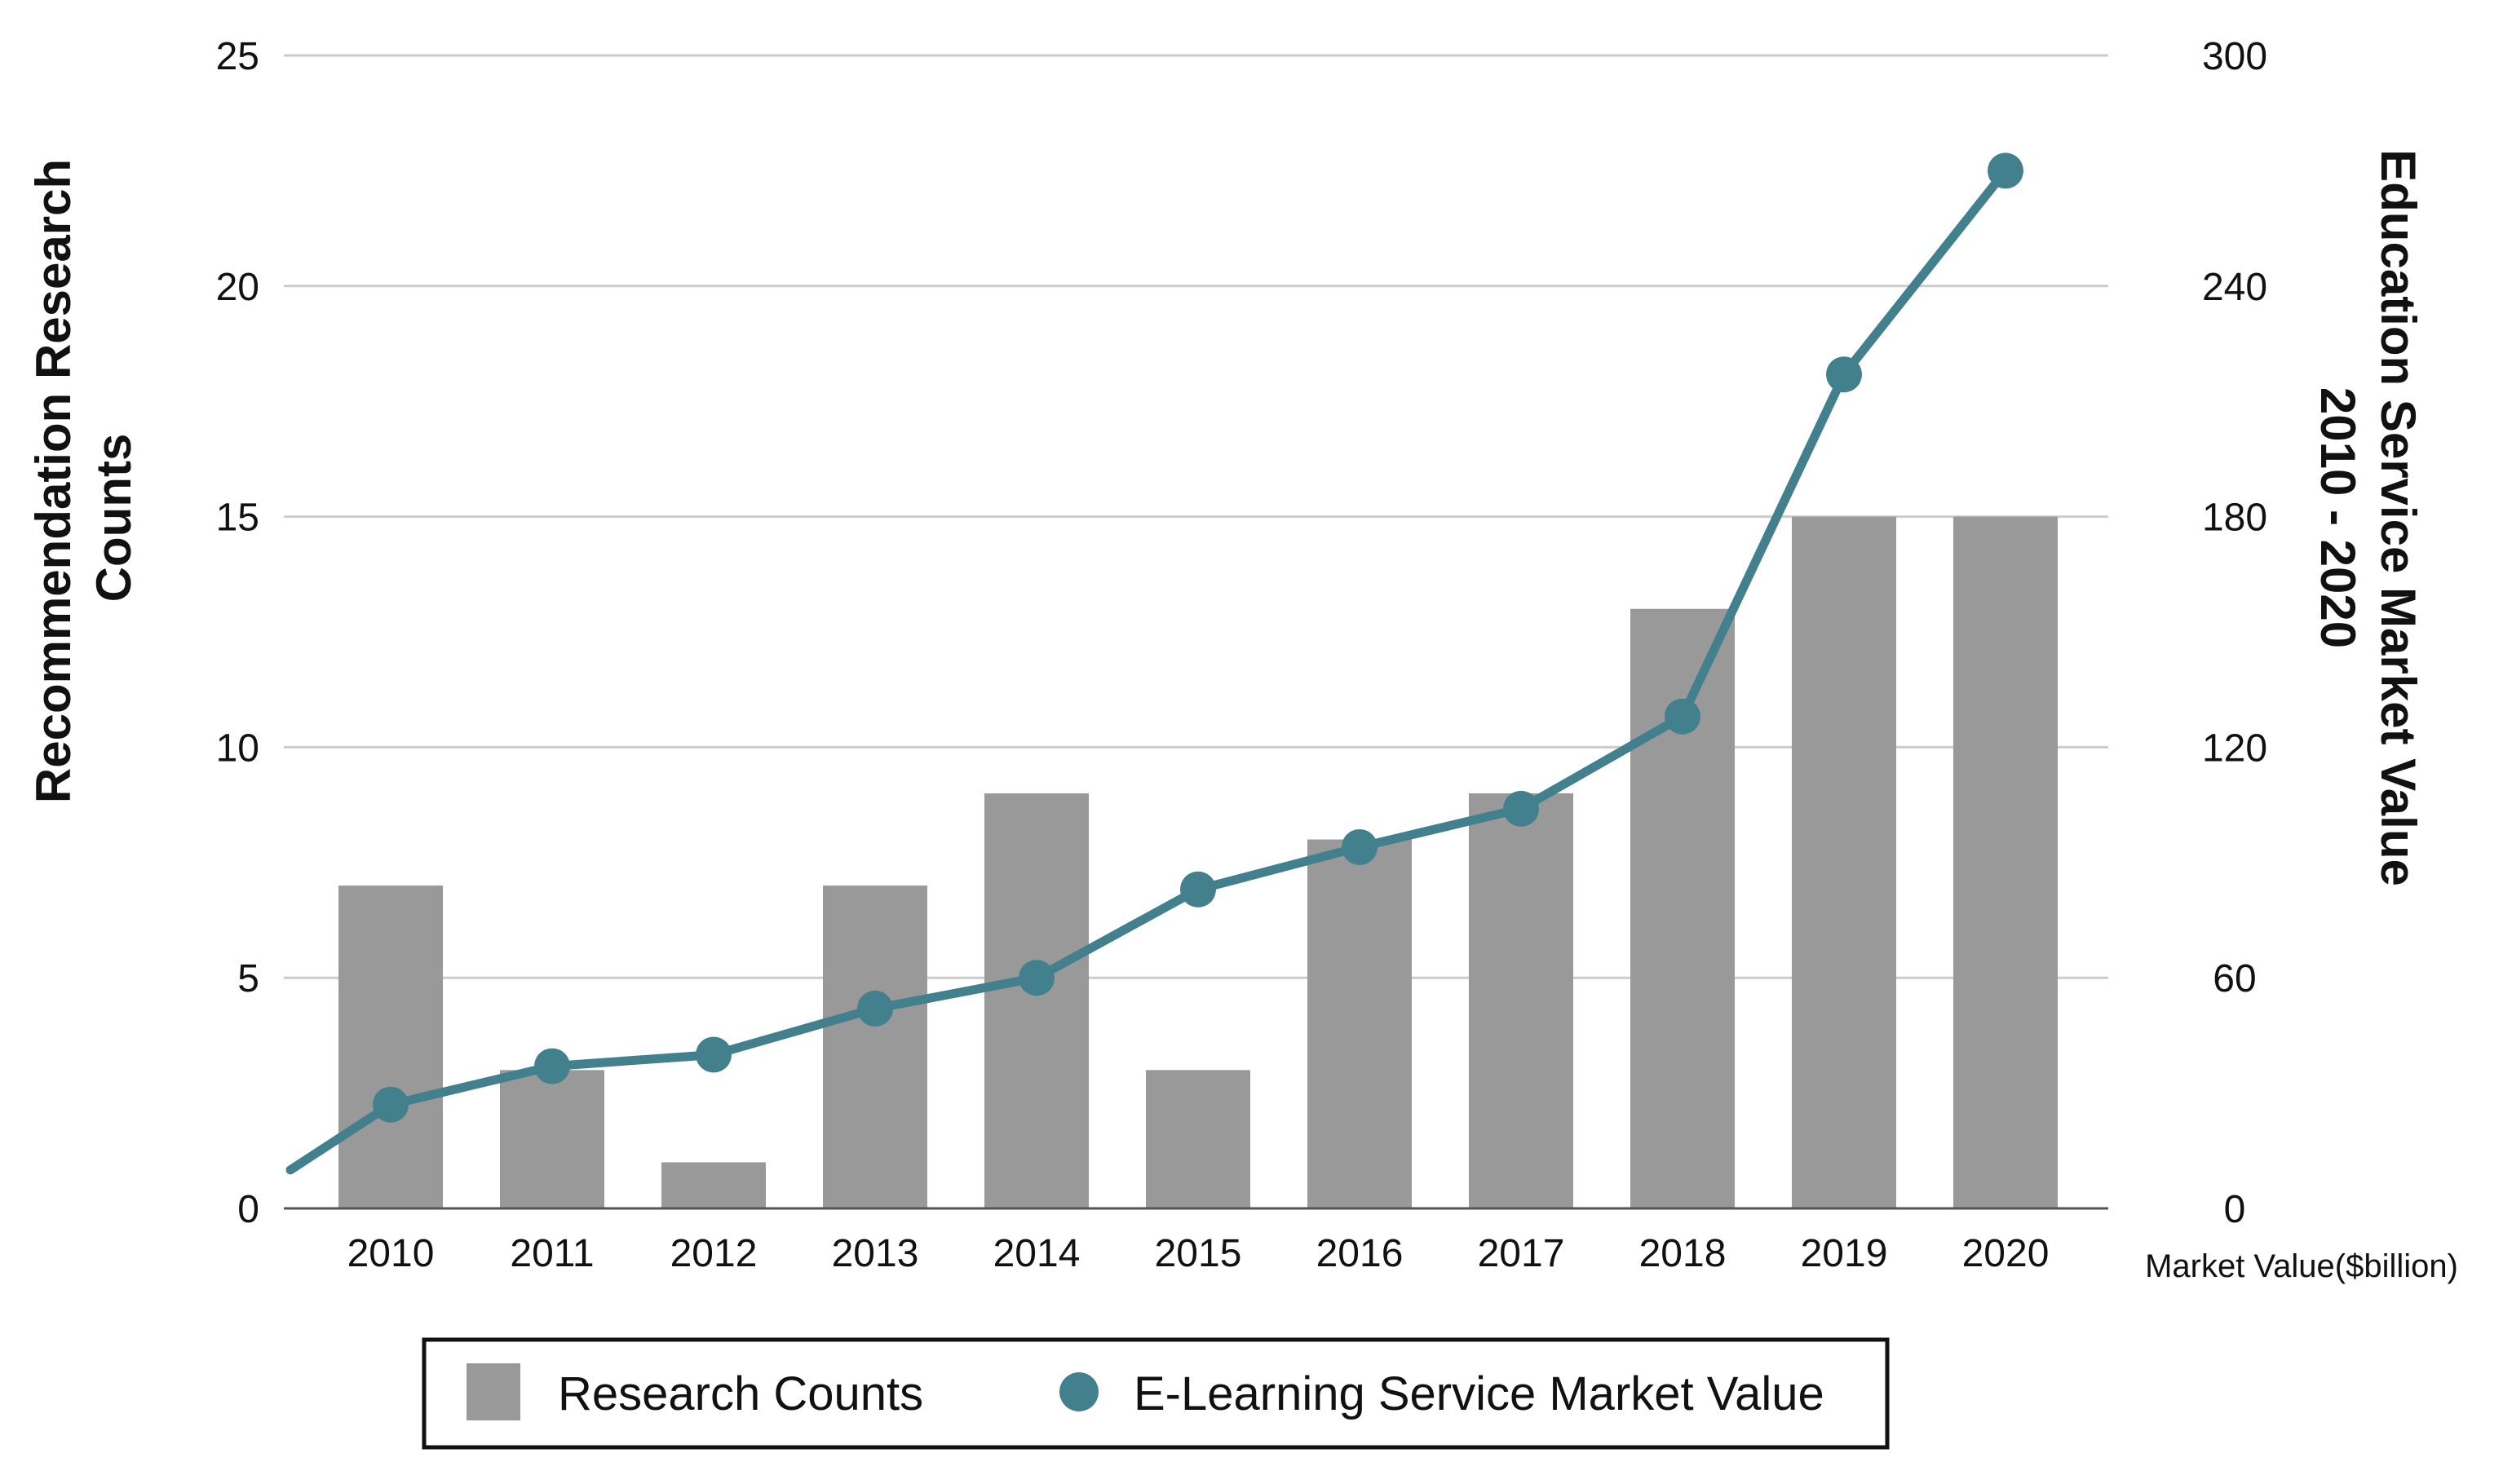  I want to click on left-axis-title-line1: Recommendation Research, so click(53, 481).